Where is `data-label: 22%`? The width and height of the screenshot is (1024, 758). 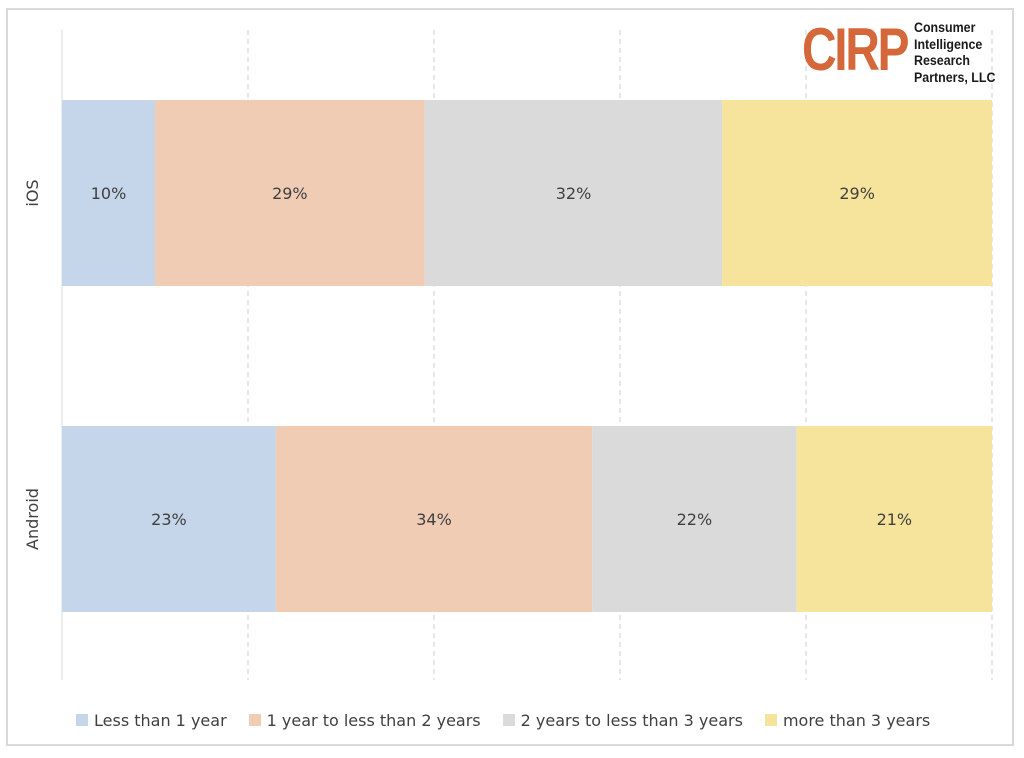 data-label: 22% is located at coordinates (695, 519).